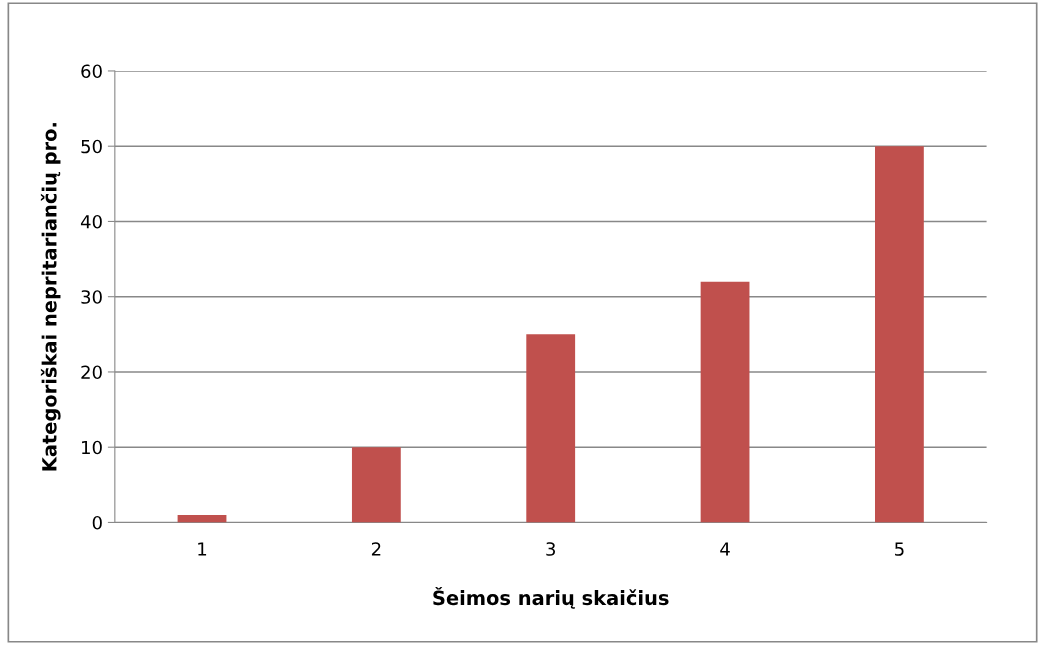 Image resolution: width=1044 pixels, height=645 pixels. I want to click on y-tick-label: 60, so click(91, 71).